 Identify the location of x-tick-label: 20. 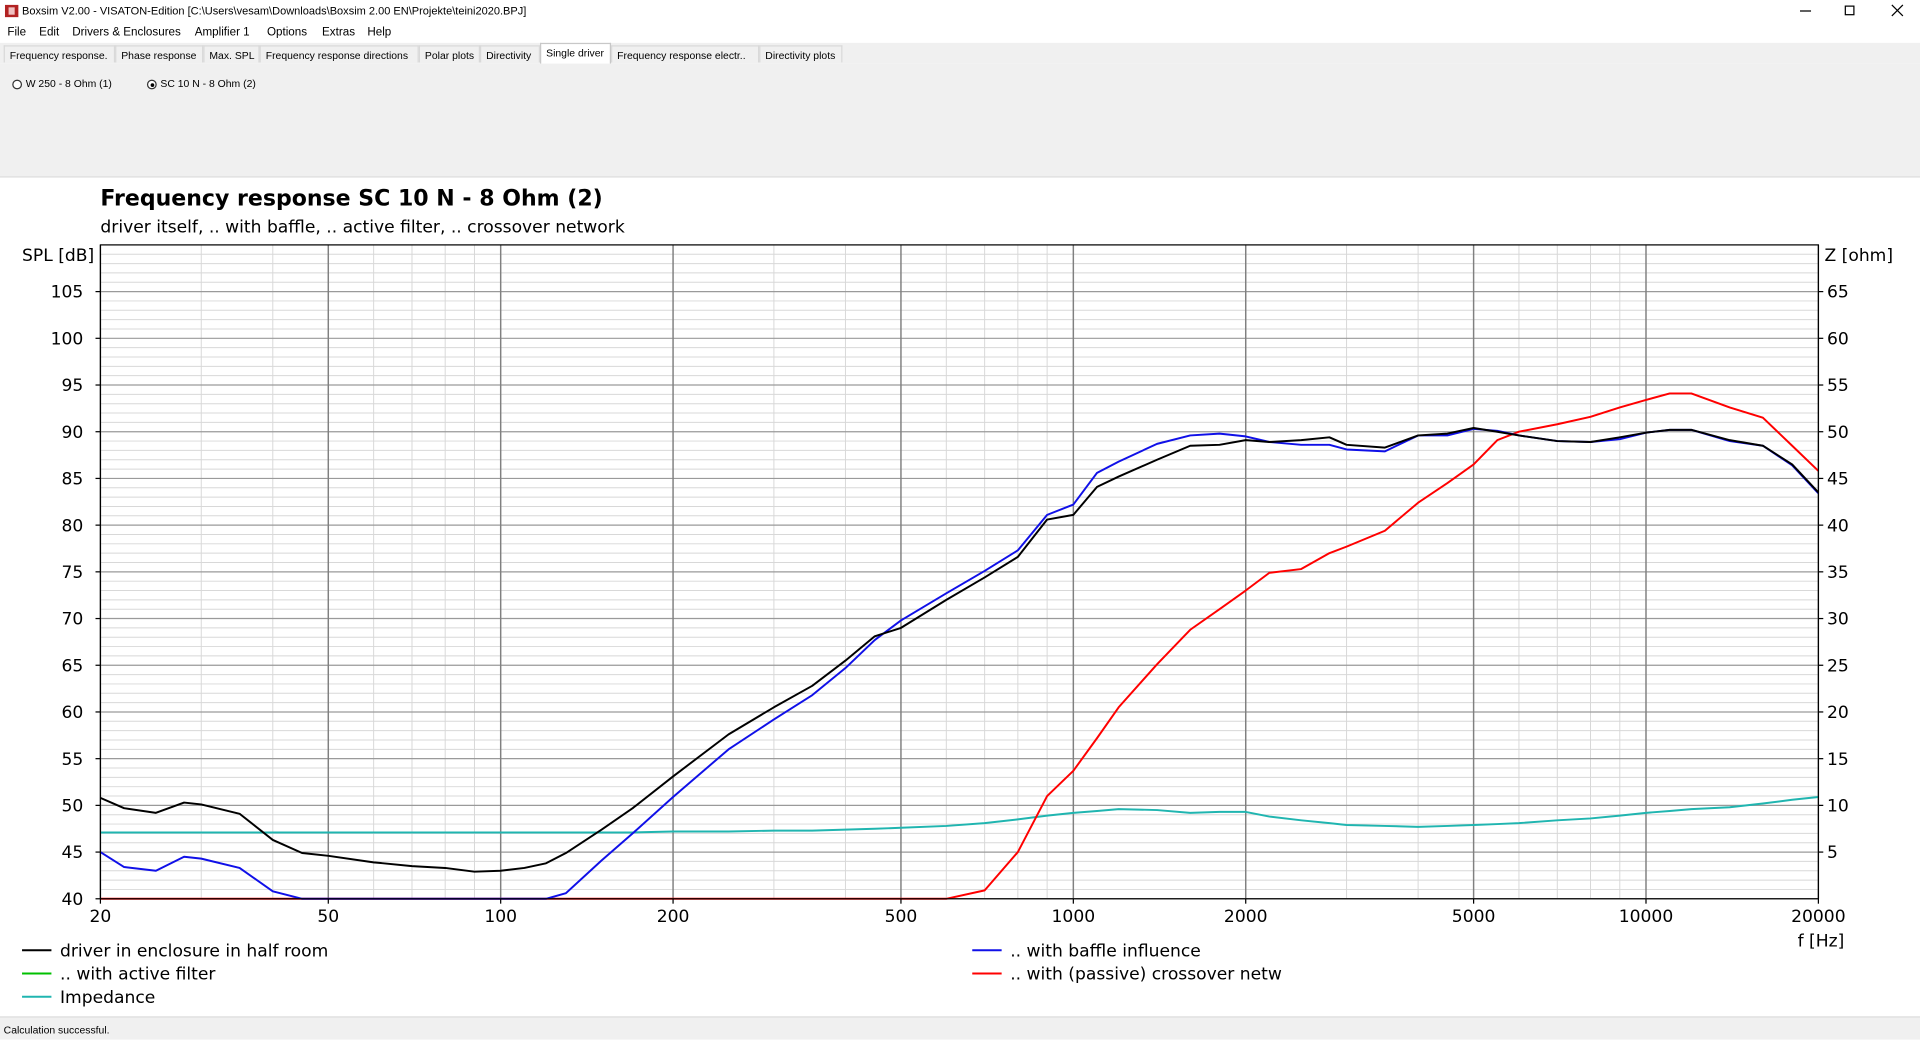
(101, 917).